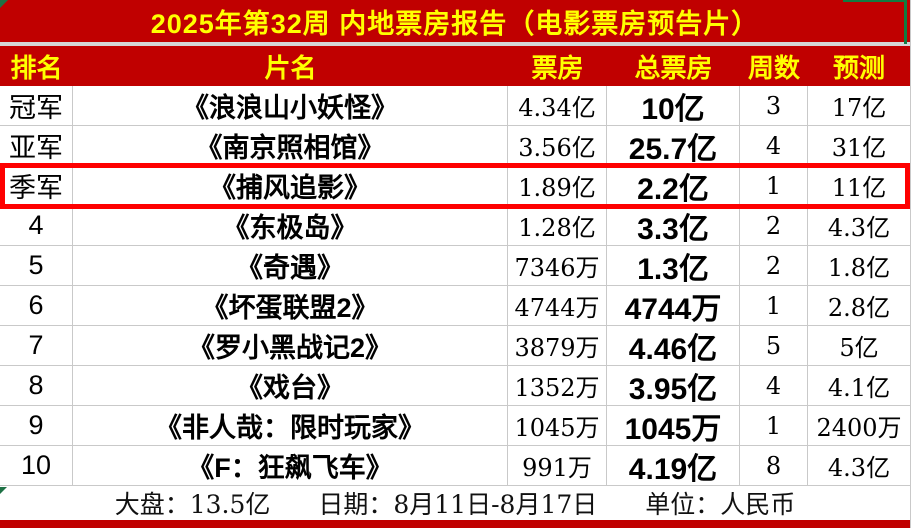  Describe the element at coordinates (290, 226) in the screenshot. I see `film-cell: 《东极岛》` at that location.